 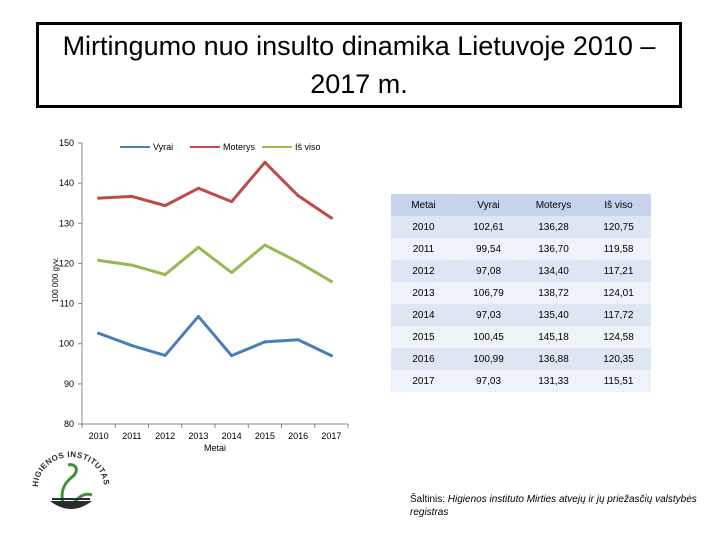 I want to click on table-row: 2013 106,79 138,72 124,01, so click(x=521, y=293).